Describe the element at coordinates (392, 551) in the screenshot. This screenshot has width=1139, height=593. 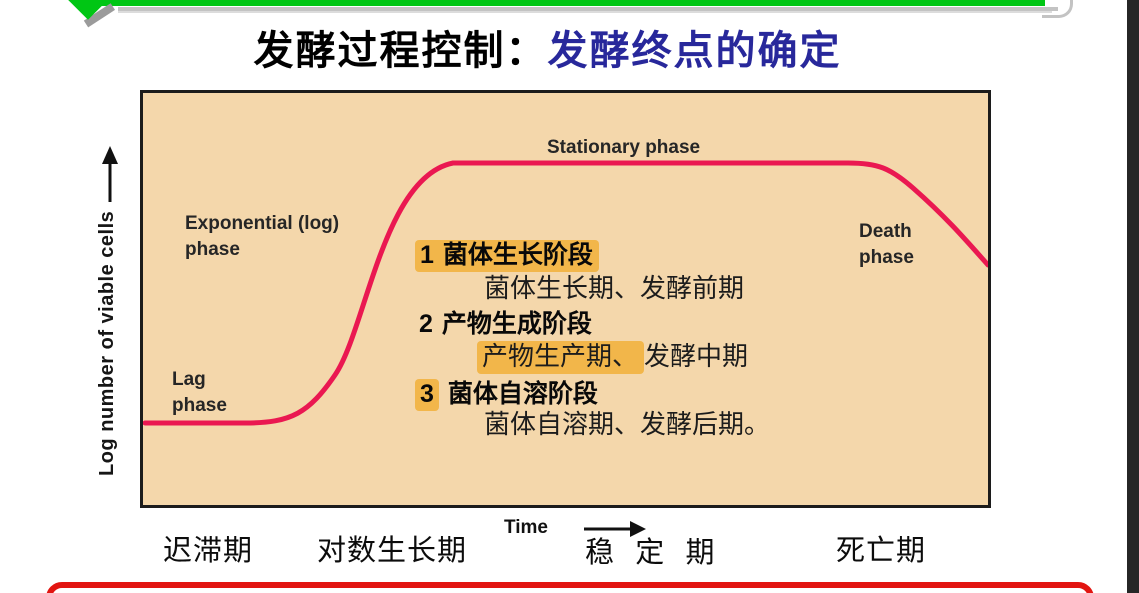
I see `x-phase-log: 对数生长期` at that location.